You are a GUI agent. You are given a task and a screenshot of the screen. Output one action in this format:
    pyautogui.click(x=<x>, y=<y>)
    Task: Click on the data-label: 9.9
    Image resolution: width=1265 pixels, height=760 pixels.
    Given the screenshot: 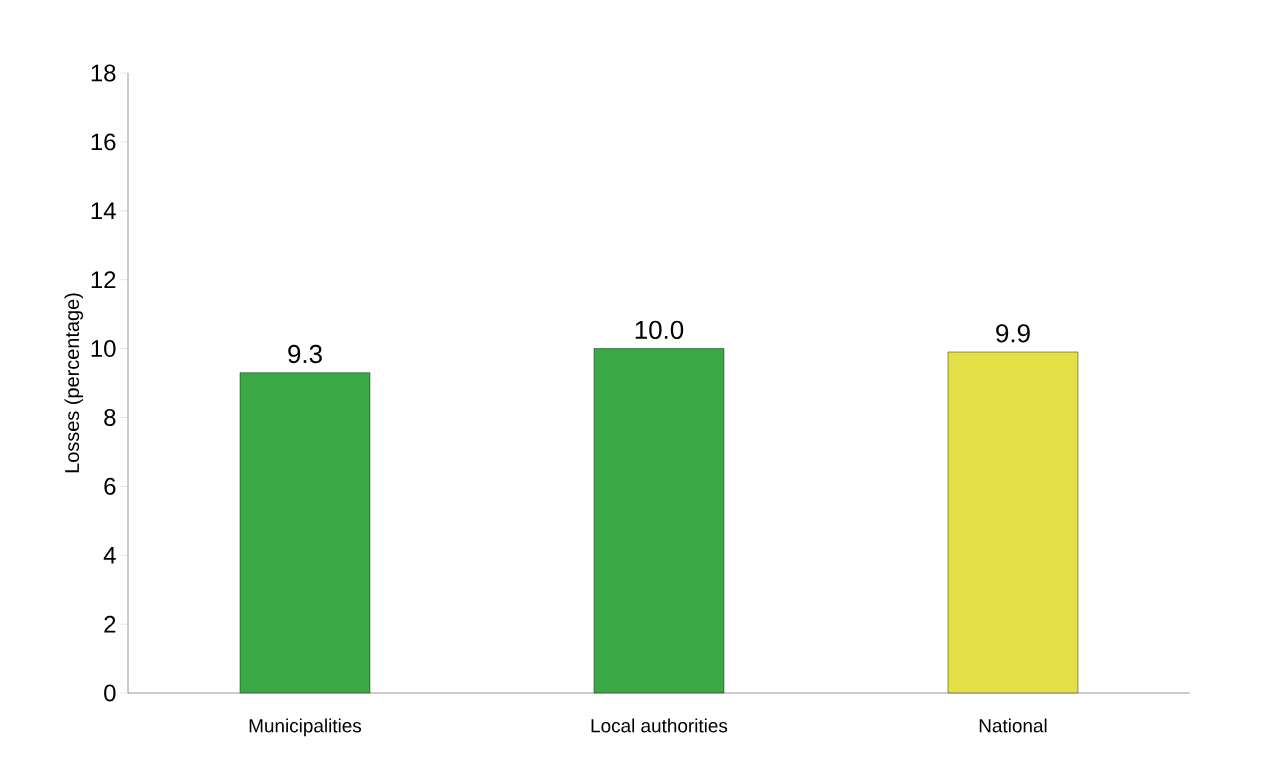 What is the action you would take?
    pyautogui.click(x=1013, y=333)
    